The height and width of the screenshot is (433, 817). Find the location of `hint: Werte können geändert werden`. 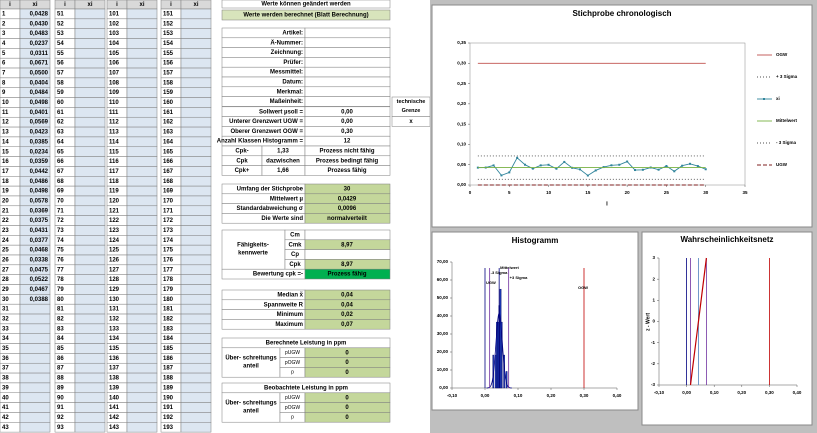

hint: Werte können geändert werden is located at coordinates (306, 5).